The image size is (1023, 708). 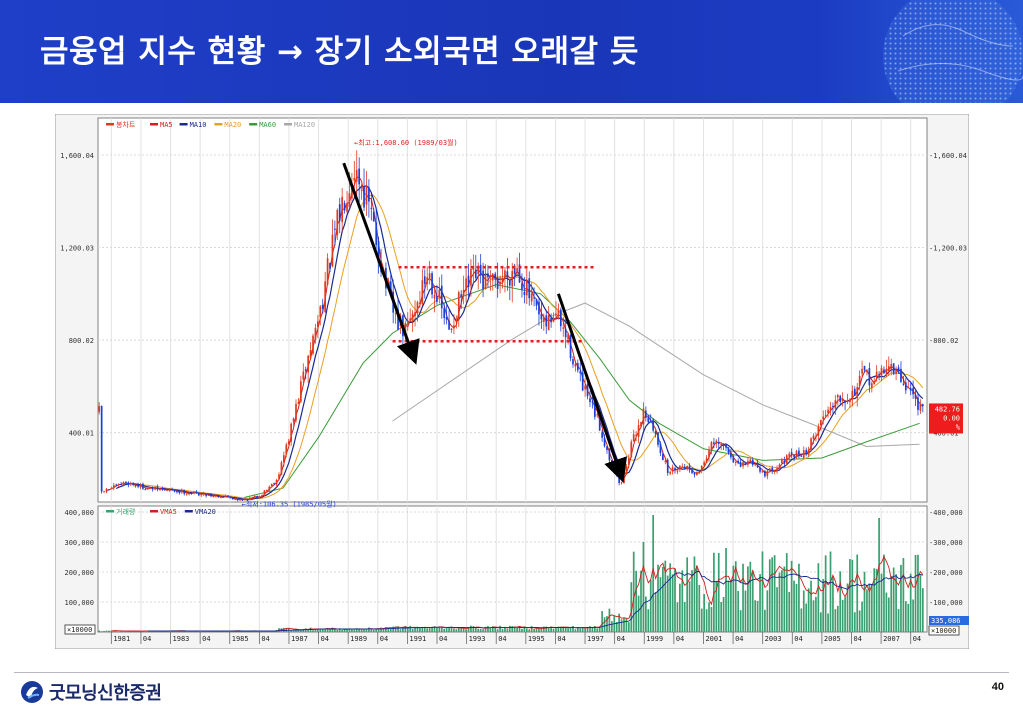 What do you see at coordinates (299, 639) in the screenshot?
I see `x-tick-label: 1987` at bounding box center [299, 639].